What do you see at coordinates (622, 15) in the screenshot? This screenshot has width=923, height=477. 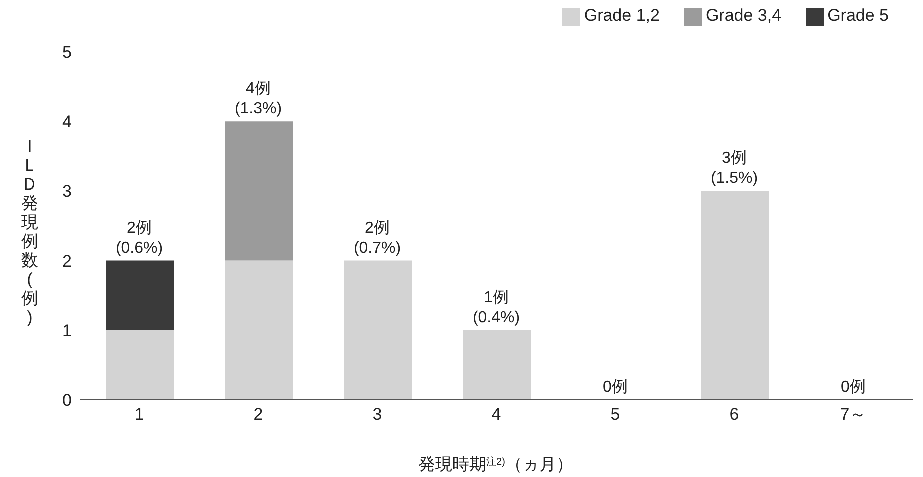 I see `legend-label: Grade 1,2` at bounding box center [622, 15].